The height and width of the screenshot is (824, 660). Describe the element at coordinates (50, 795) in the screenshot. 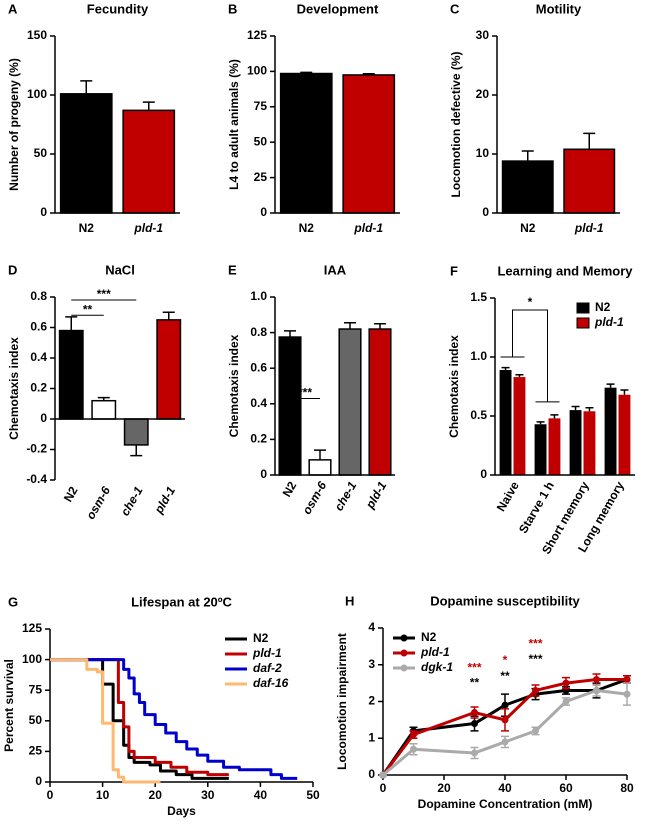

I see `x-tick-label: 0` at that location.